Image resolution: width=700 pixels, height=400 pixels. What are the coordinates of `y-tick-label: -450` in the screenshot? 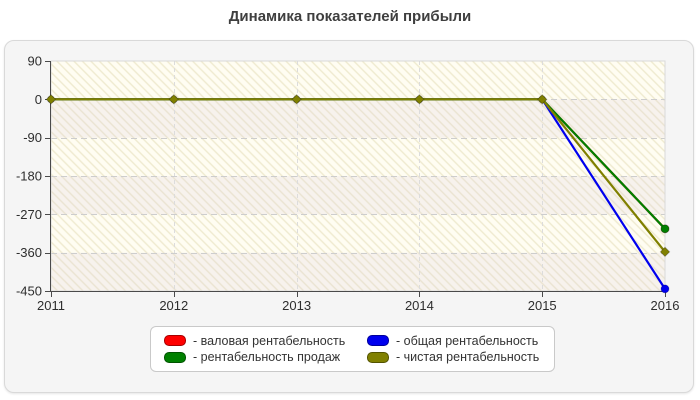 It's located at (29, 291).